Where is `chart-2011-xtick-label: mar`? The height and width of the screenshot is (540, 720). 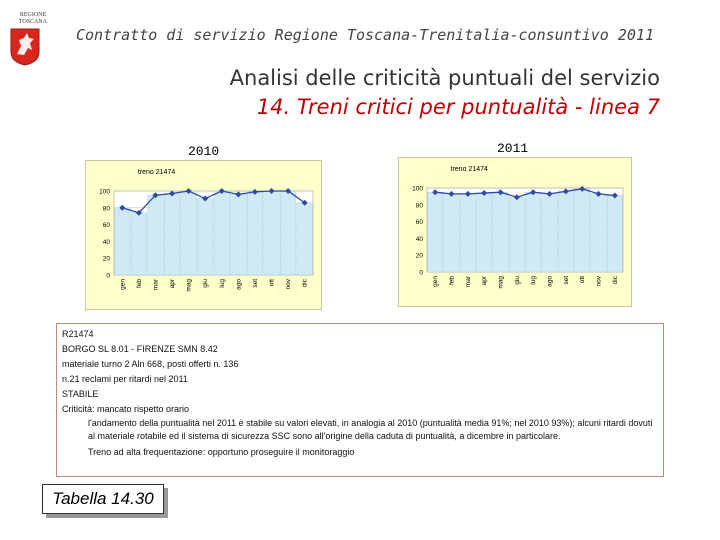 chart-2011-xtick-label: mar is located at coordinates (468, 281).